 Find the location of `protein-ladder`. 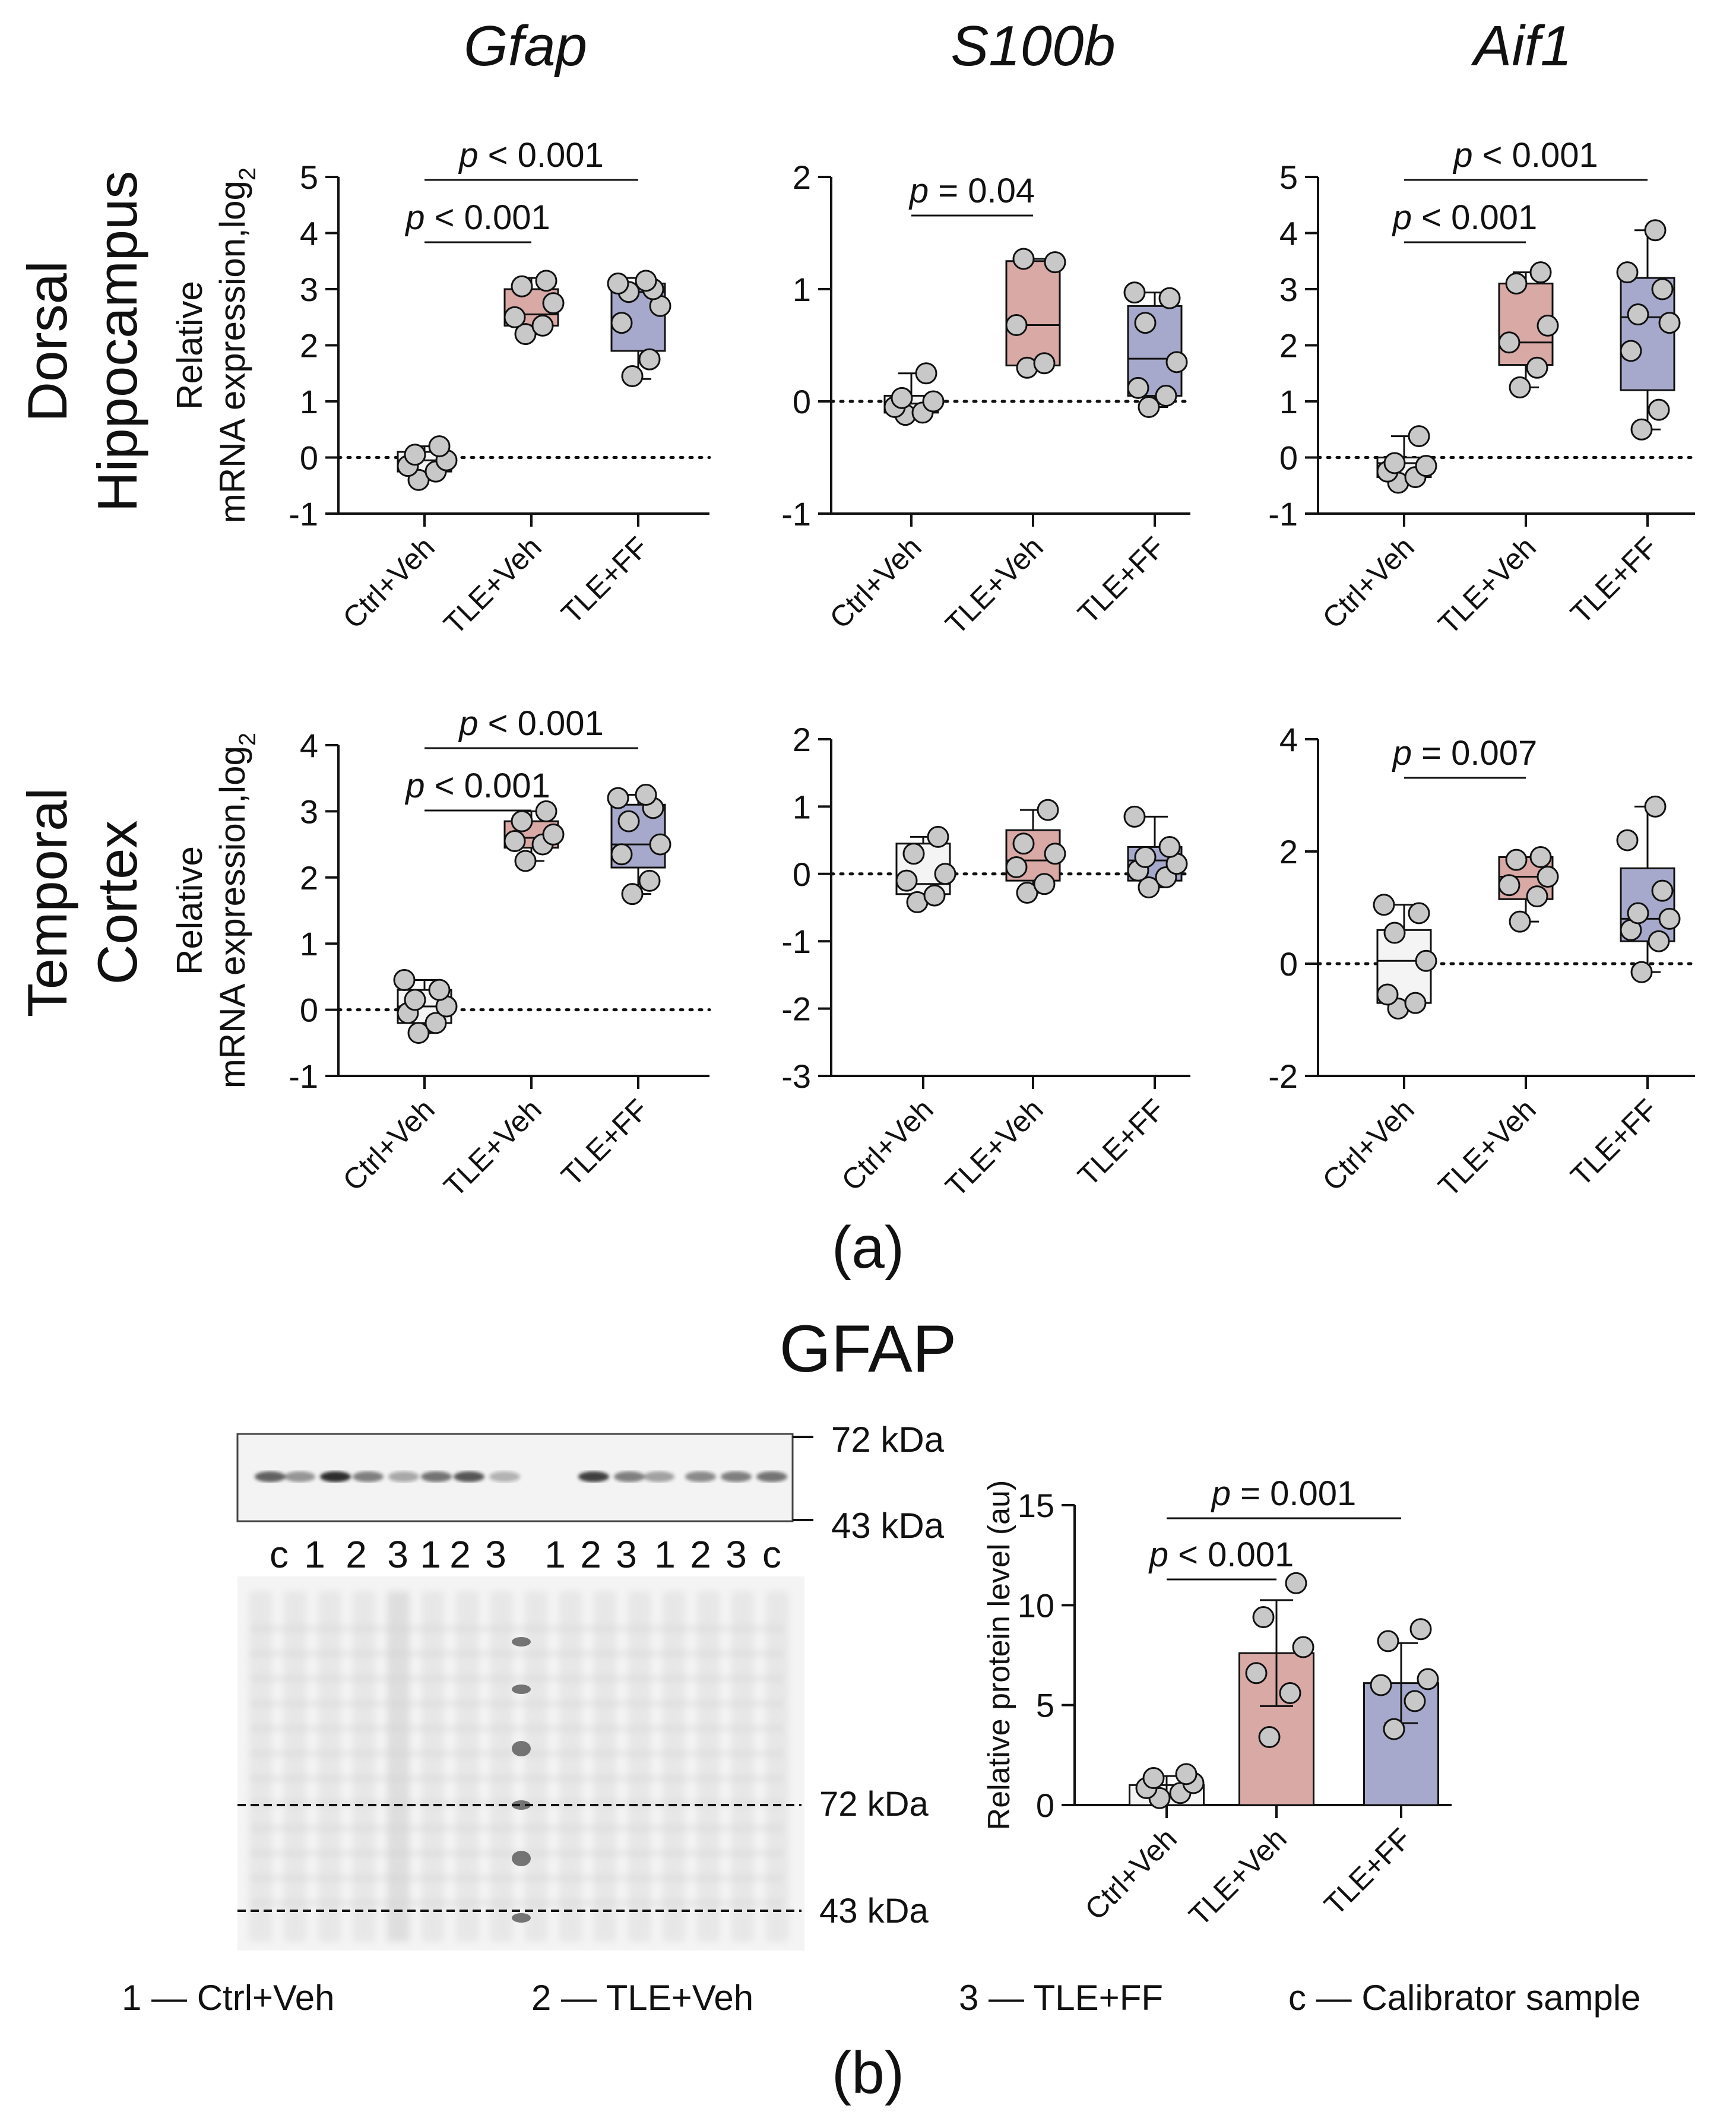

protein-ladder is located at coordinates (521, 1780).